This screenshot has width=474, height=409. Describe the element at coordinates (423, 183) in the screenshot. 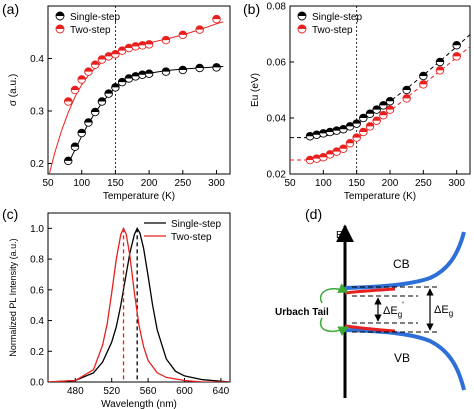

I see `x-tick-label-b: 250` at that location.